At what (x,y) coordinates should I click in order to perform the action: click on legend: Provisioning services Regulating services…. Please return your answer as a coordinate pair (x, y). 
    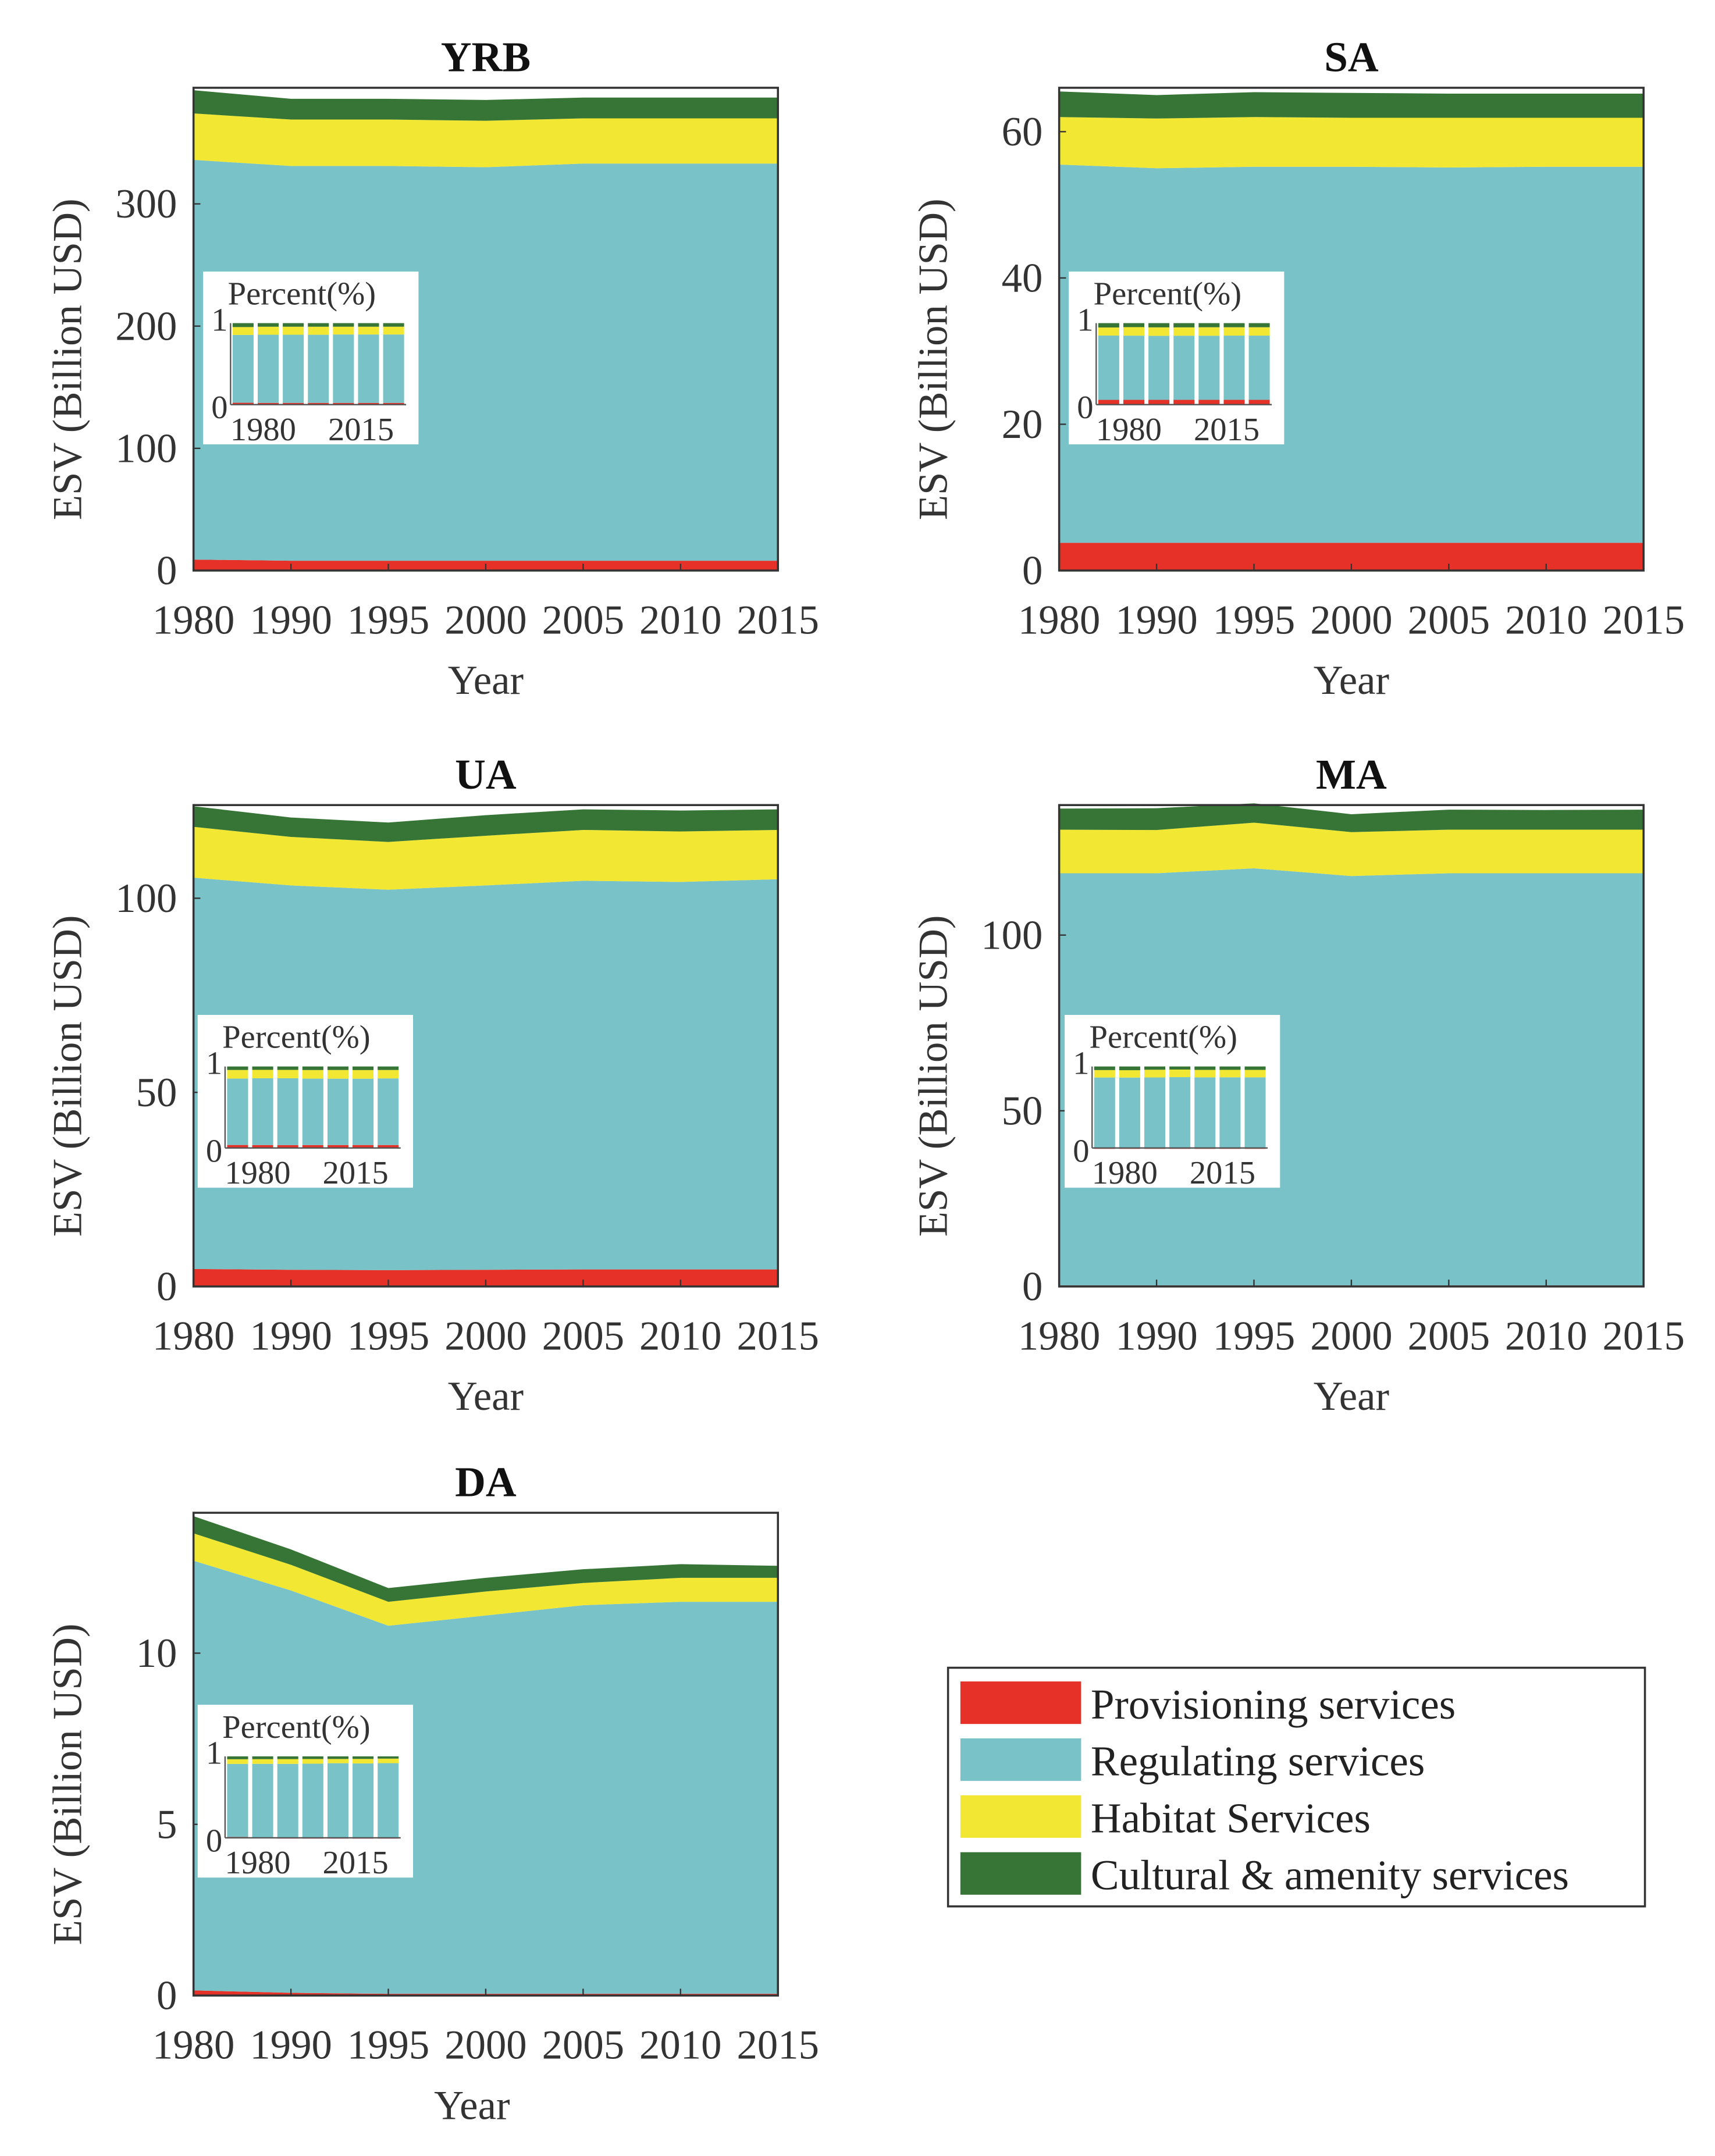
    Looking at the image, I should click on (1296, 1787).